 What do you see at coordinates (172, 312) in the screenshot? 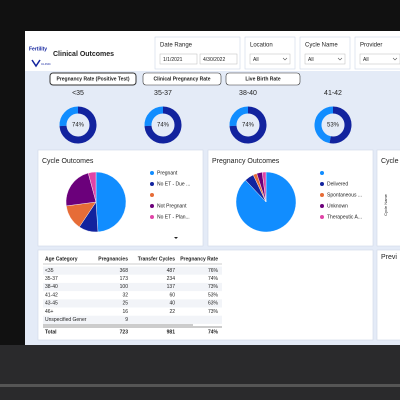
I see `table-cell: 22` at bounding box center [172, 312].